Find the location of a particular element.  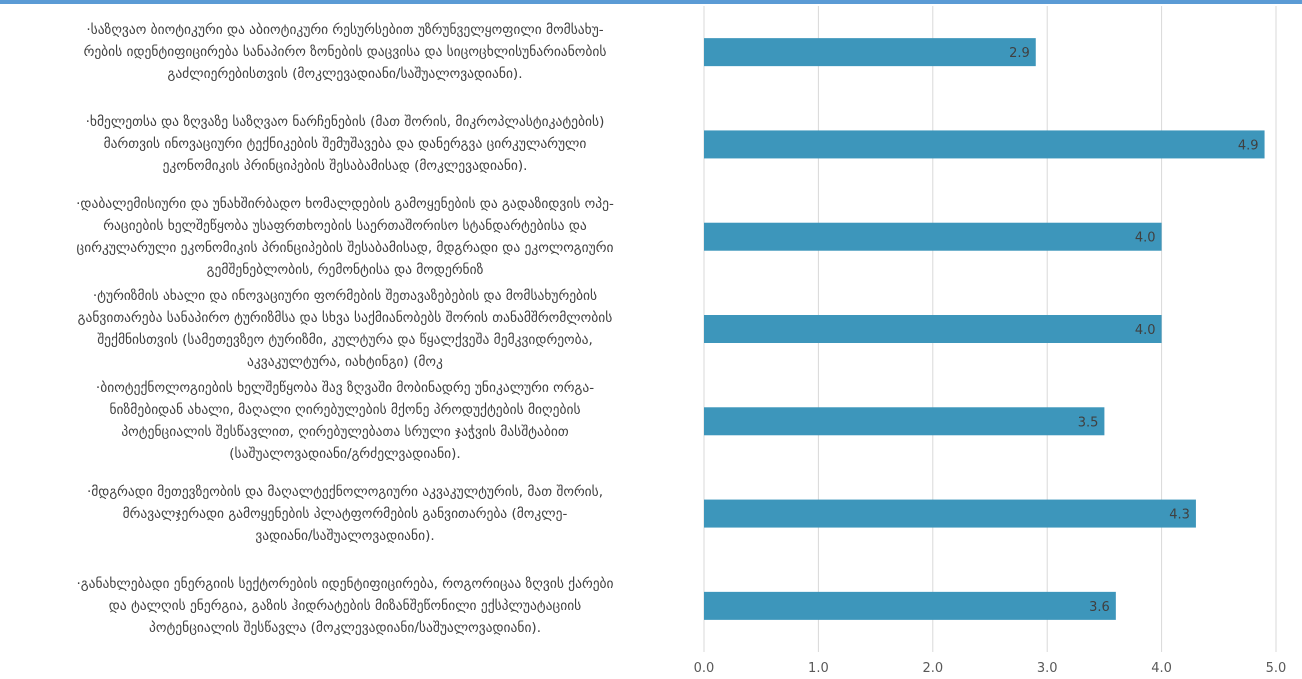

value-label: 3.6 is located at coordinates (1099, 607).